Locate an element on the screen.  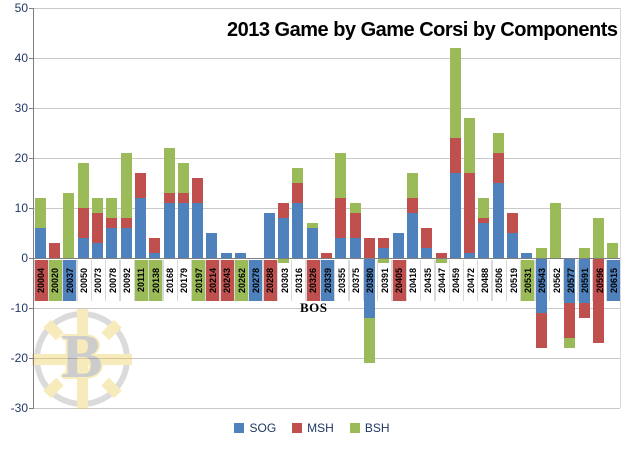
game-id-label: 20092 is located at coordinates (127, 280).